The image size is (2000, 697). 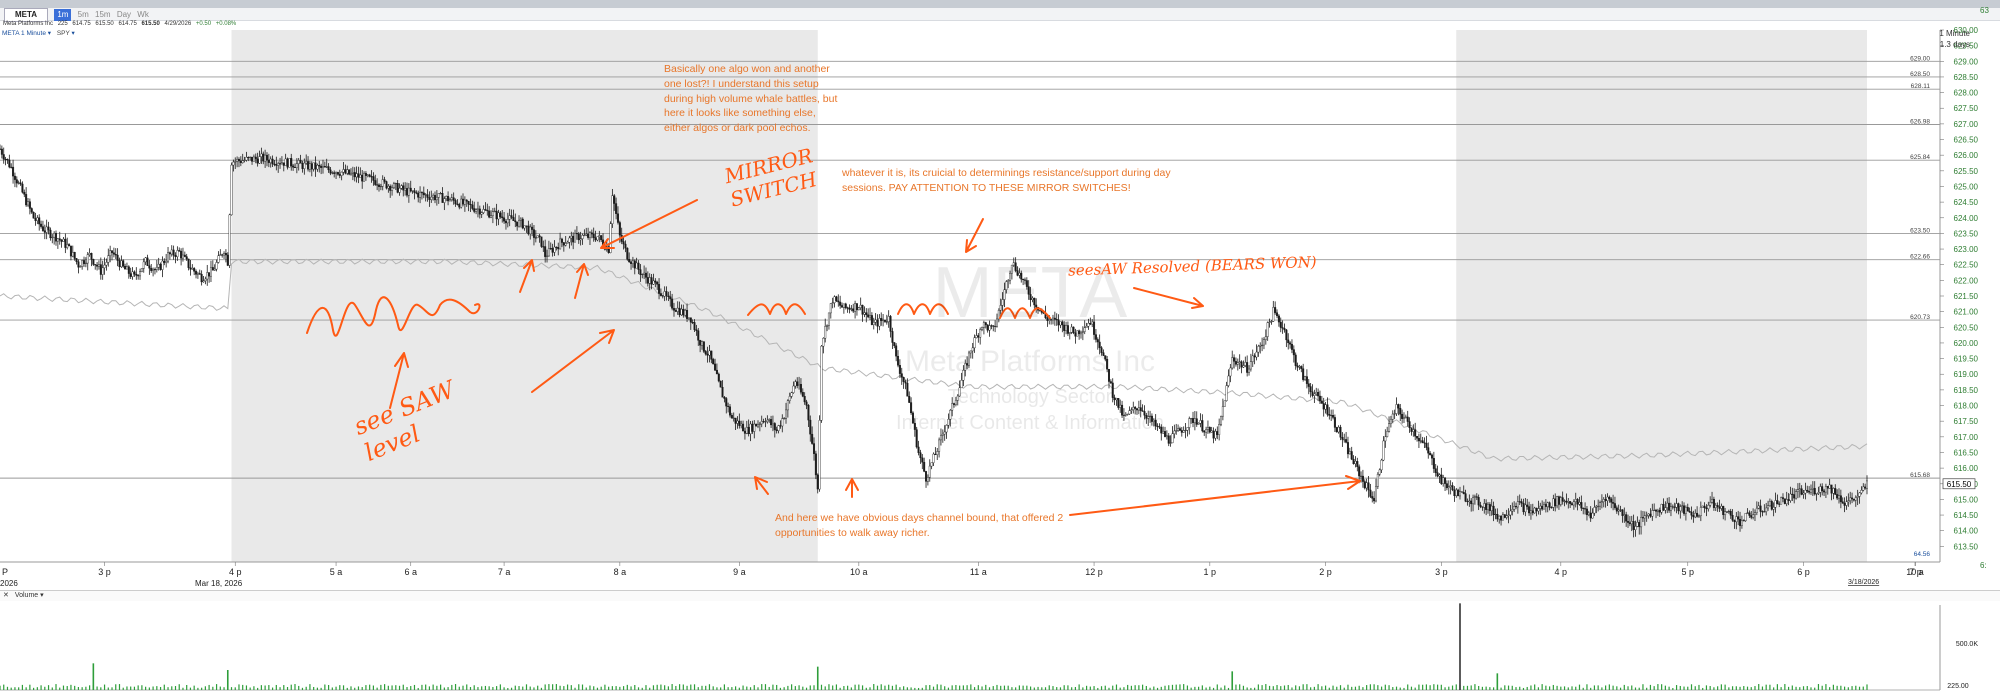 What do you see at coordinates (1441, 572) in the screenshot?
I see `x-tick-label: 3 p` at bounding box center [1441, 572].